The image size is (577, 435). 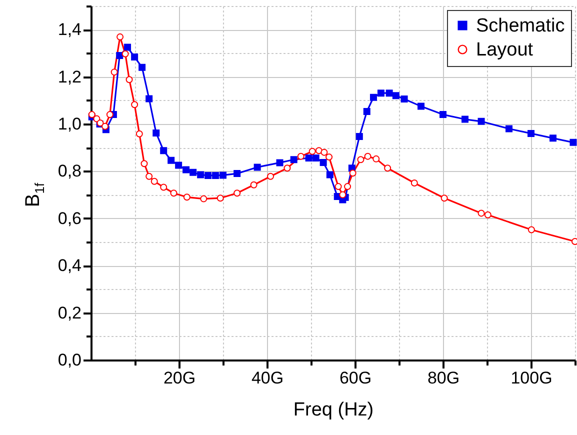 What do you see at coordinates (531, 378) in the screenshot?
I see `x-tick-label: 100G` at bounding box center [531, 378].